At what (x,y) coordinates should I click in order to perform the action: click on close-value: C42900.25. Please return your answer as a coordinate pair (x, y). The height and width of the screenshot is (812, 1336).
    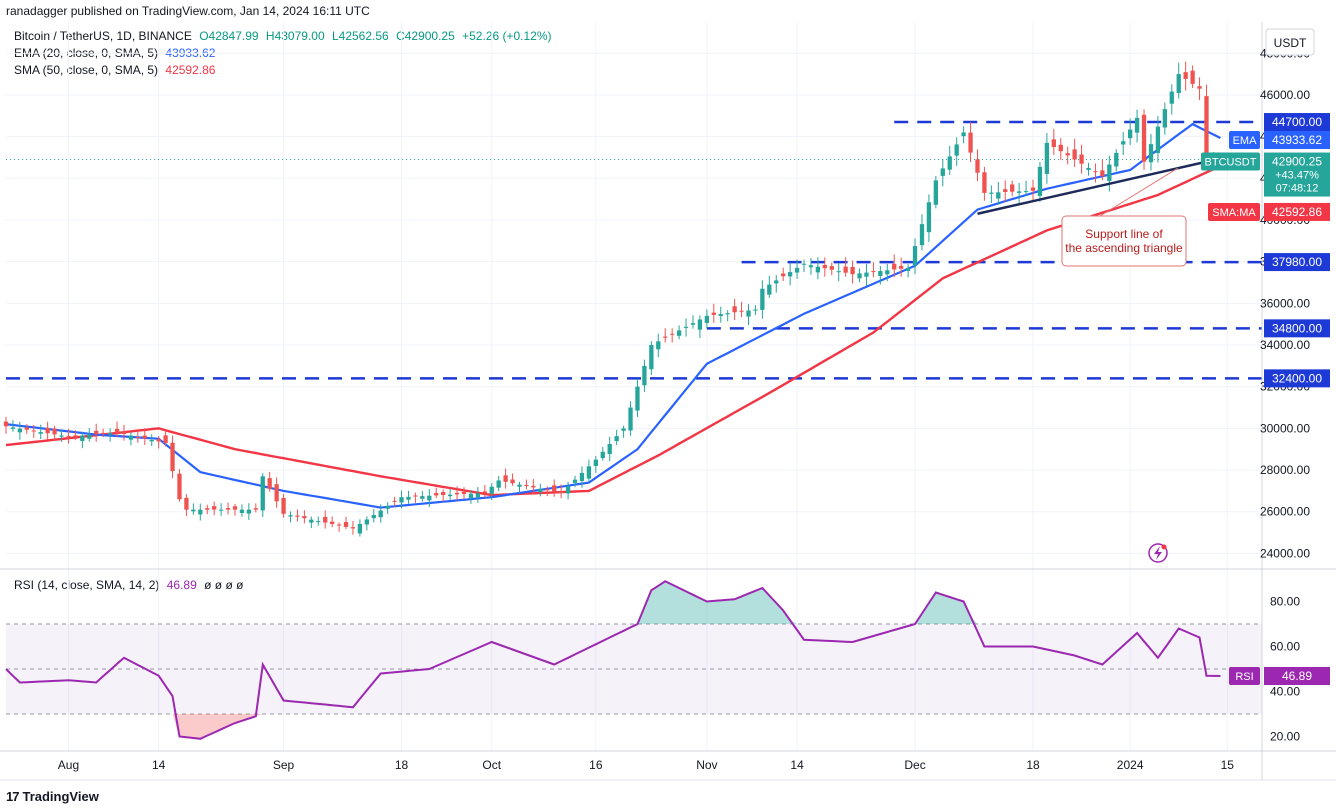
    Looking at the image, I should click on (425, 36).